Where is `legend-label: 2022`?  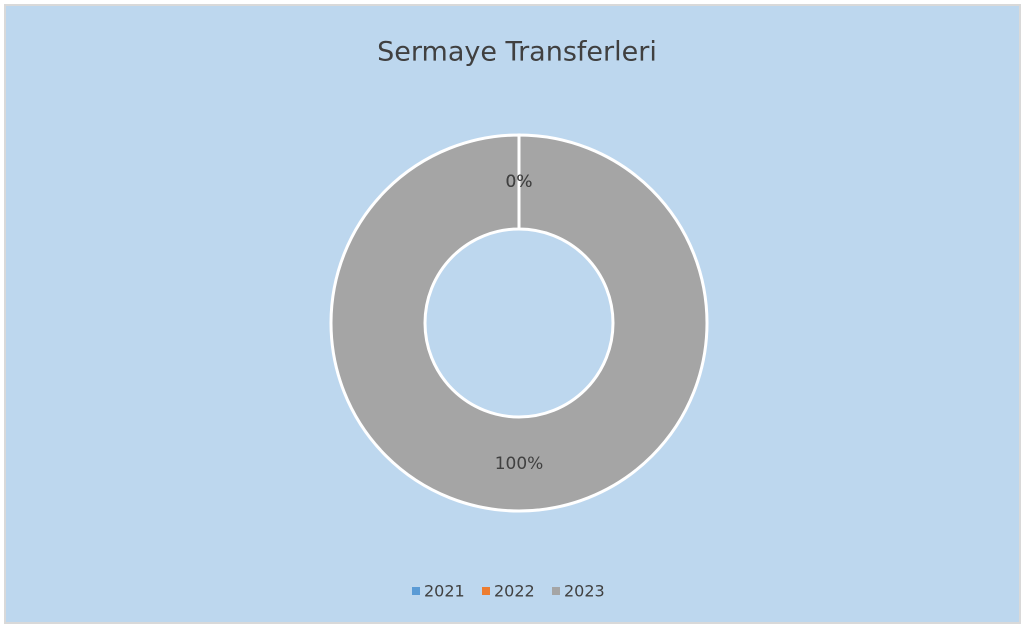
legend-label: 2022 is located at coordinates (514, 591).